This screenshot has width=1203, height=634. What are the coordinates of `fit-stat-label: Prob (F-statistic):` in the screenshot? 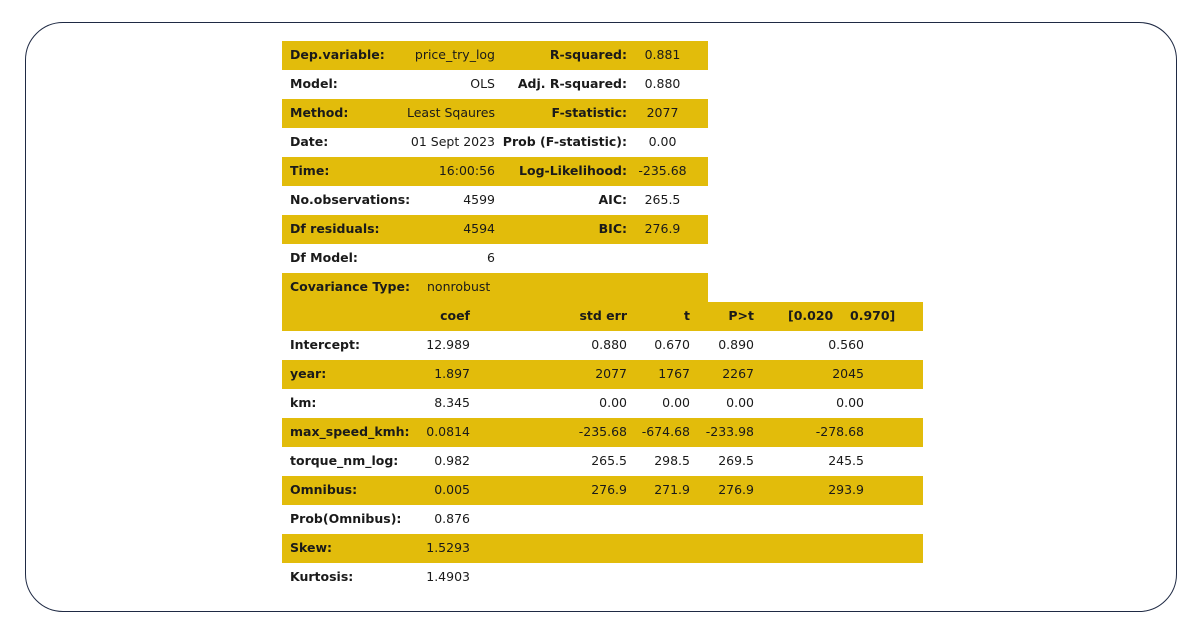 It's located at (564, 141).